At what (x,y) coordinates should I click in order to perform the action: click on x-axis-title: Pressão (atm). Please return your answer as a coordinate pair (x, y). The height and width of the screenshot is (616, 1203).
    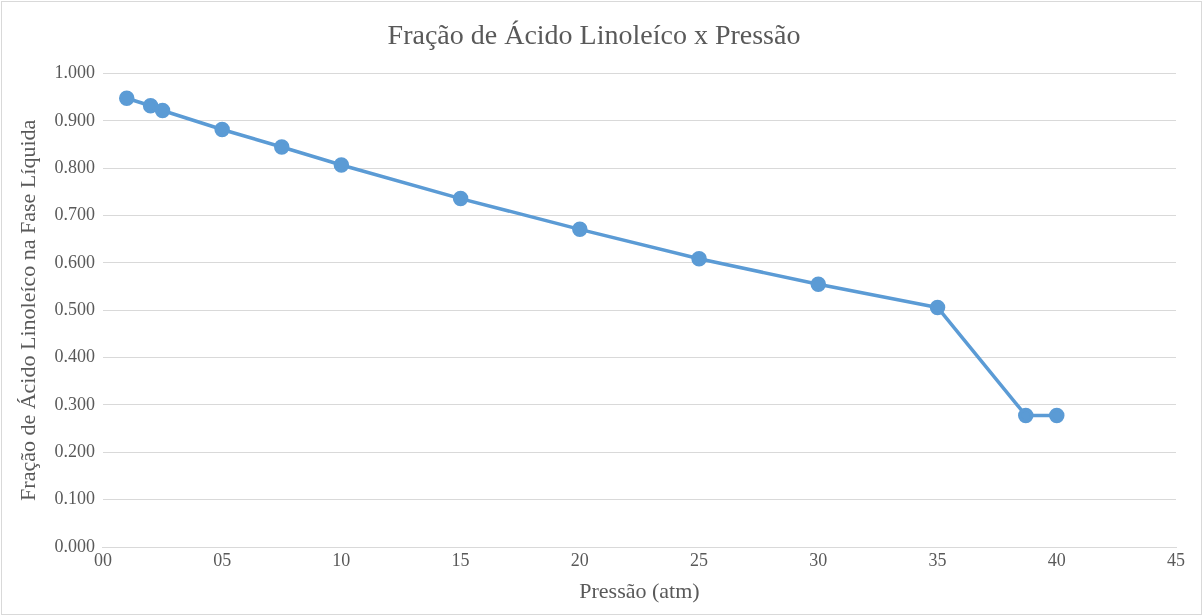
    Looking at the image, I should click on (639, 590).